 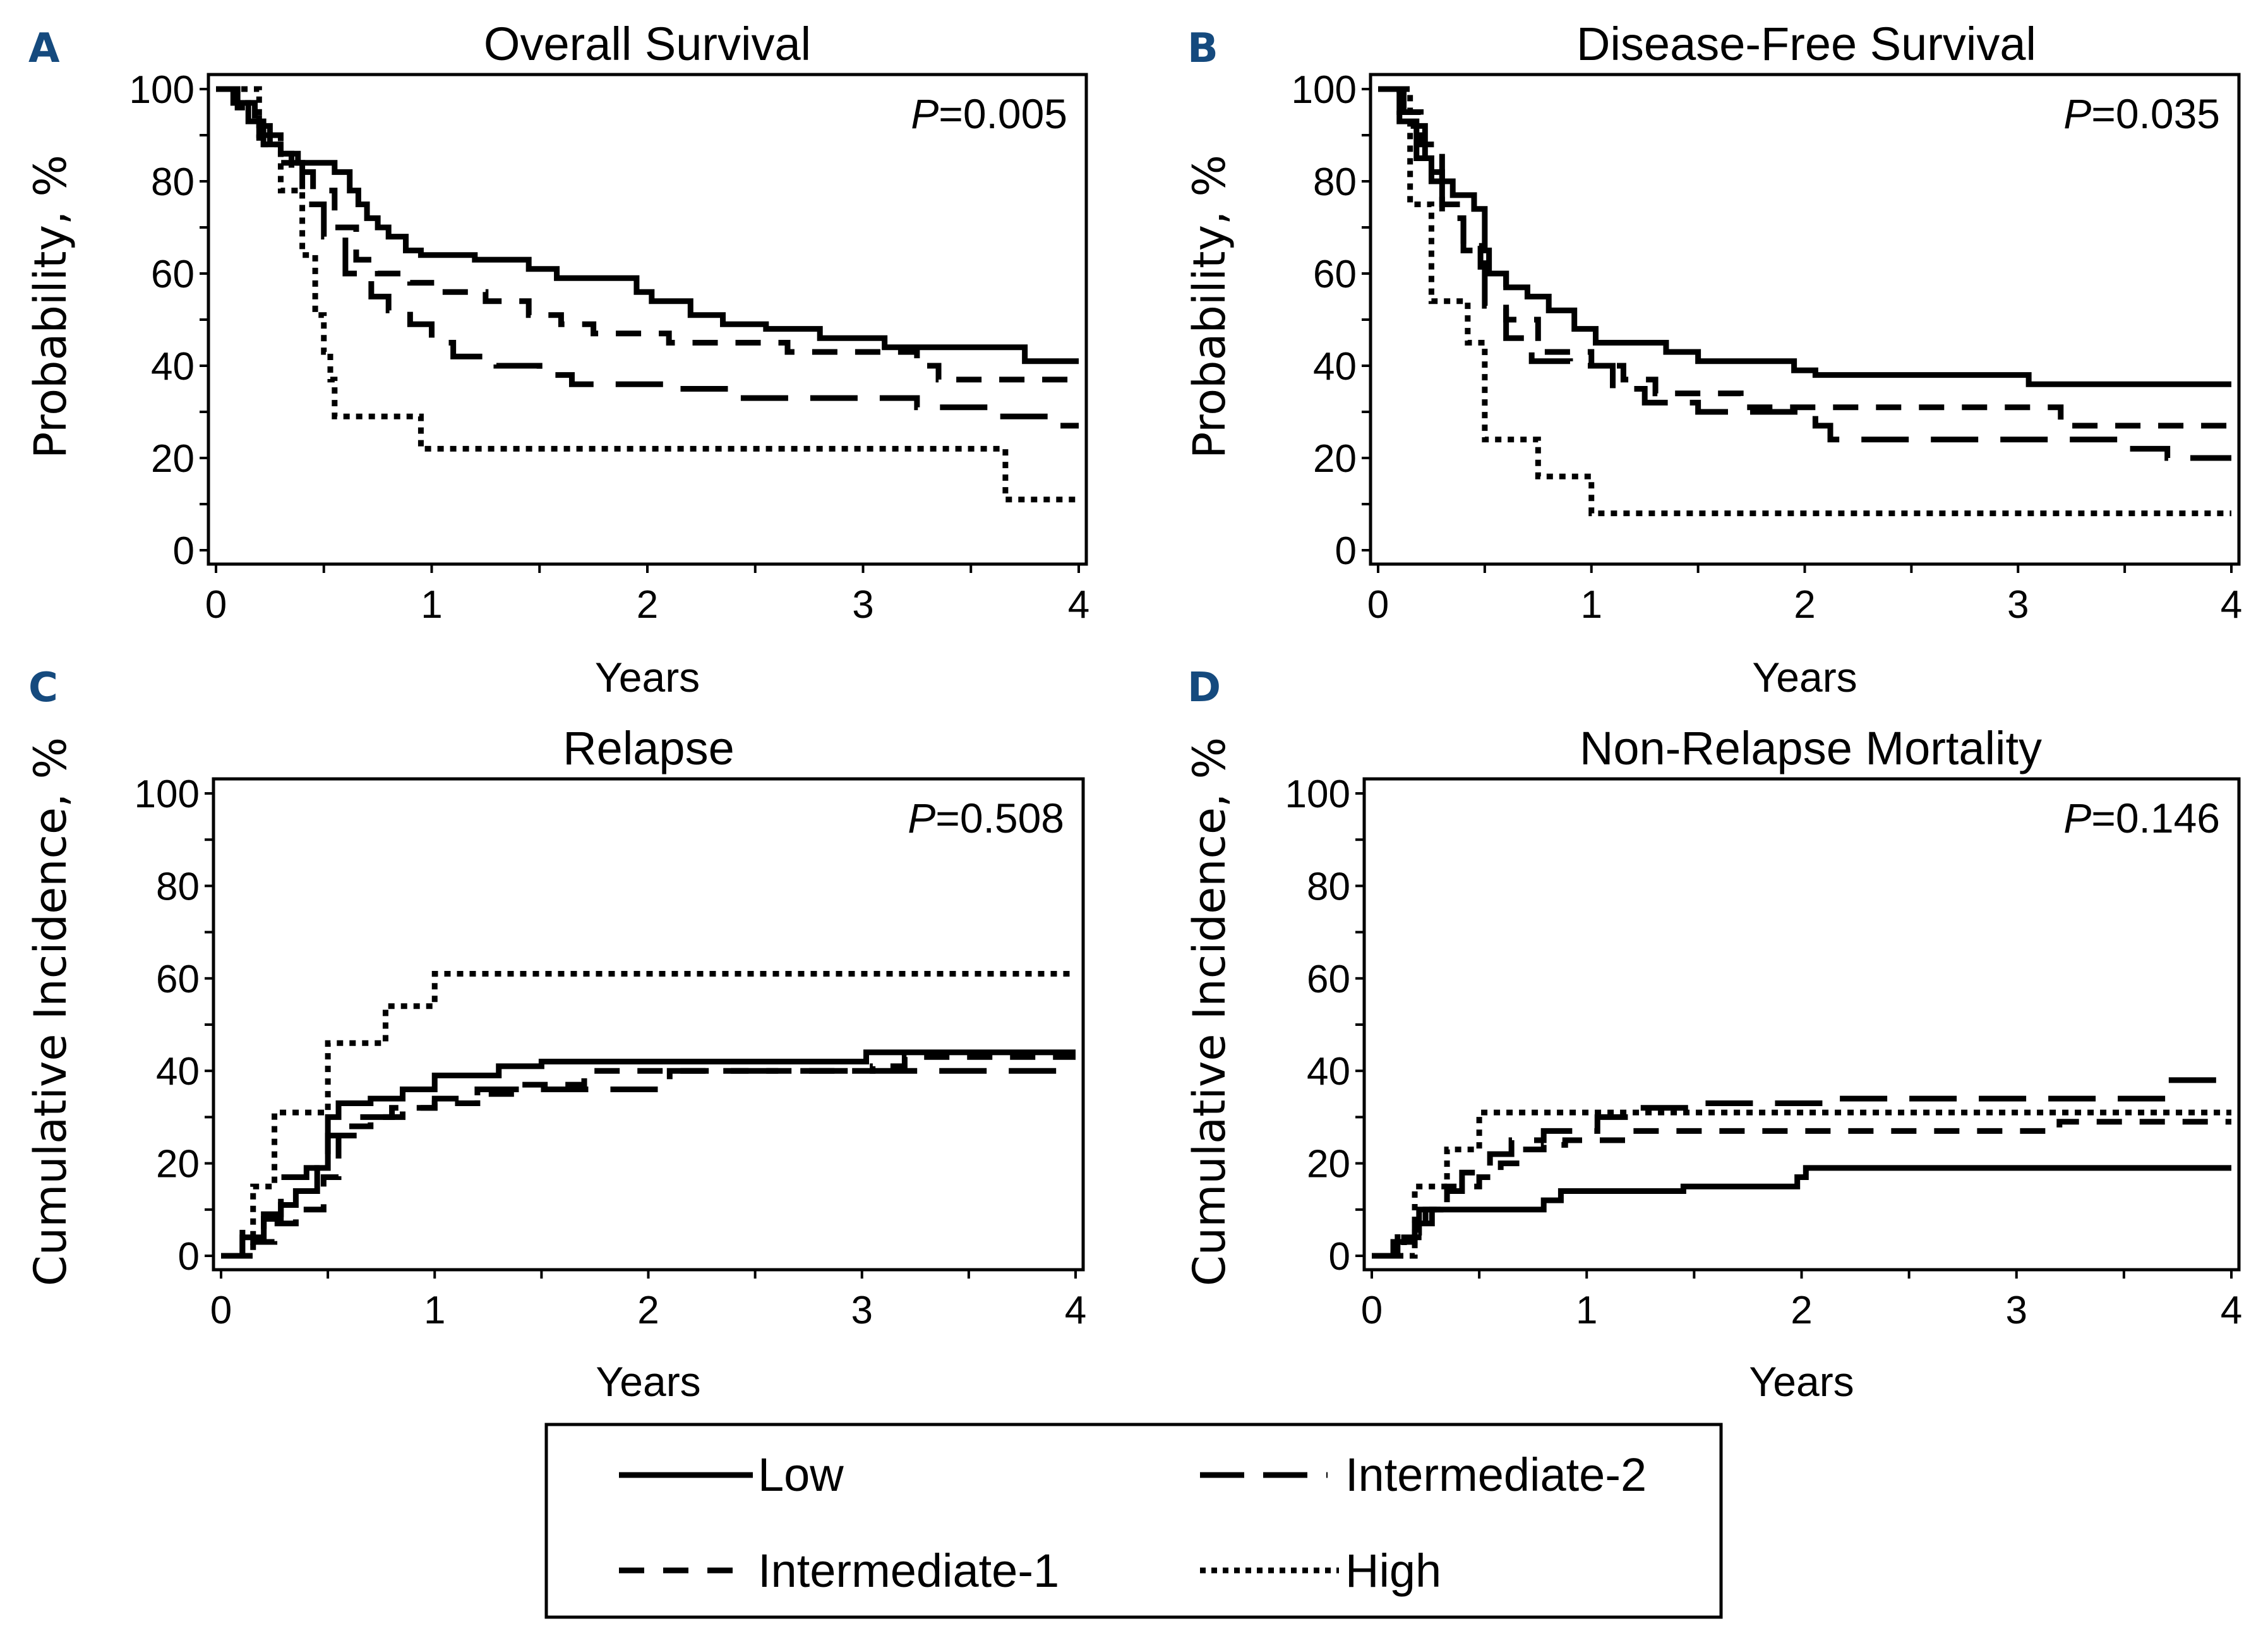 I want to click on legend-label-low: Low, so click(x=801, y=1474).